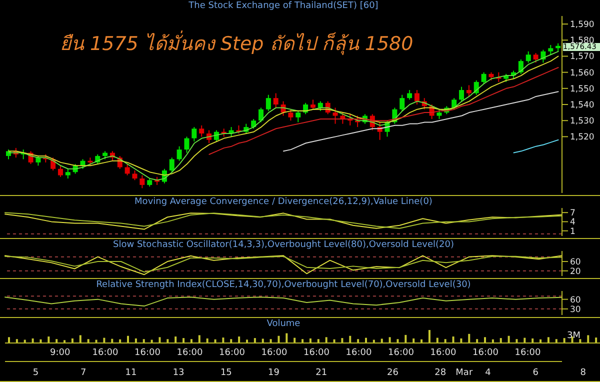 The height and width of the screenshot is (382, 600). I want to click on x-tick-label: 5, so click(35, 373).